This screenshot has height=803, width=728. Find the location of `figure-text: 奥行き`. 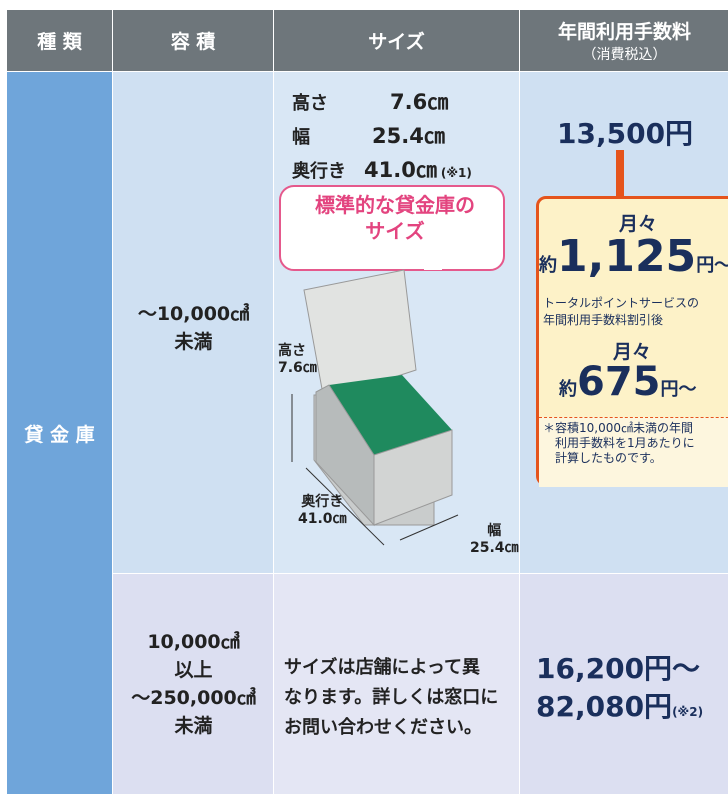

figure-text: 奥行き is located at coordinates (322, 502).